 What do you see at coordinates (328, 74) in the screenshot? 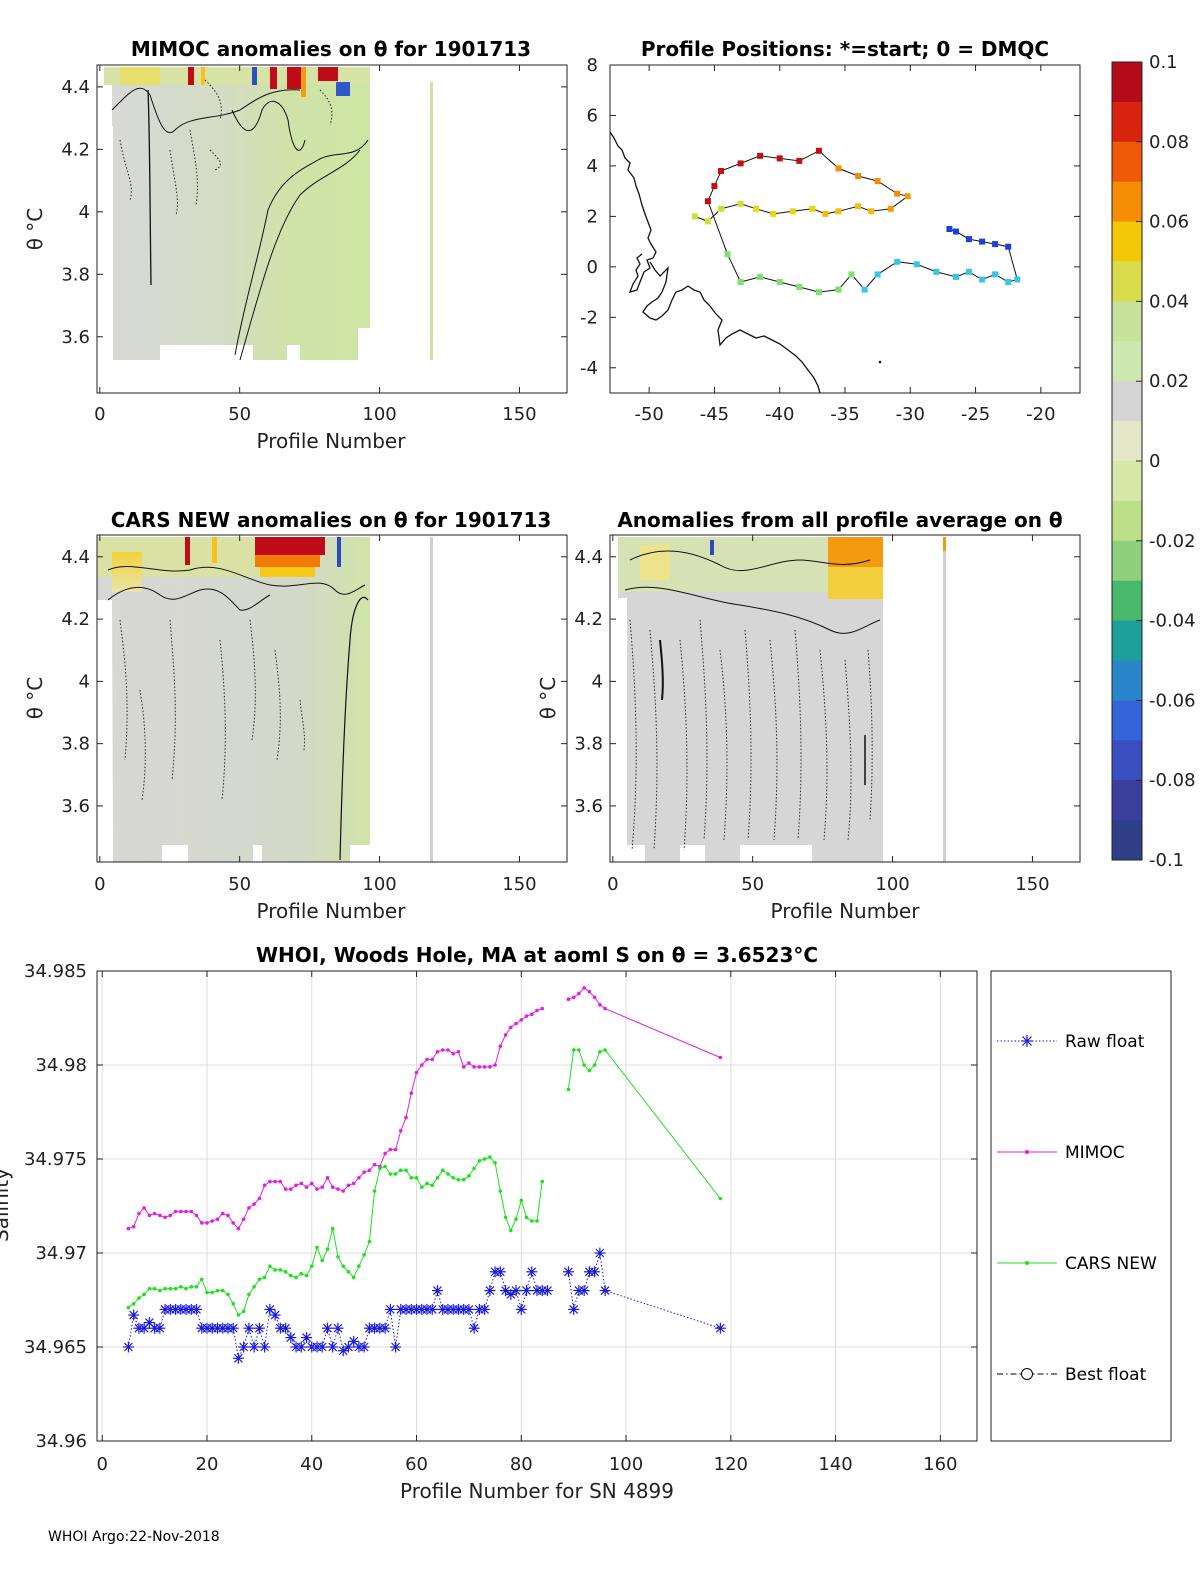
I see `mimoc-hot-cell` at bounding box center [328, 74].